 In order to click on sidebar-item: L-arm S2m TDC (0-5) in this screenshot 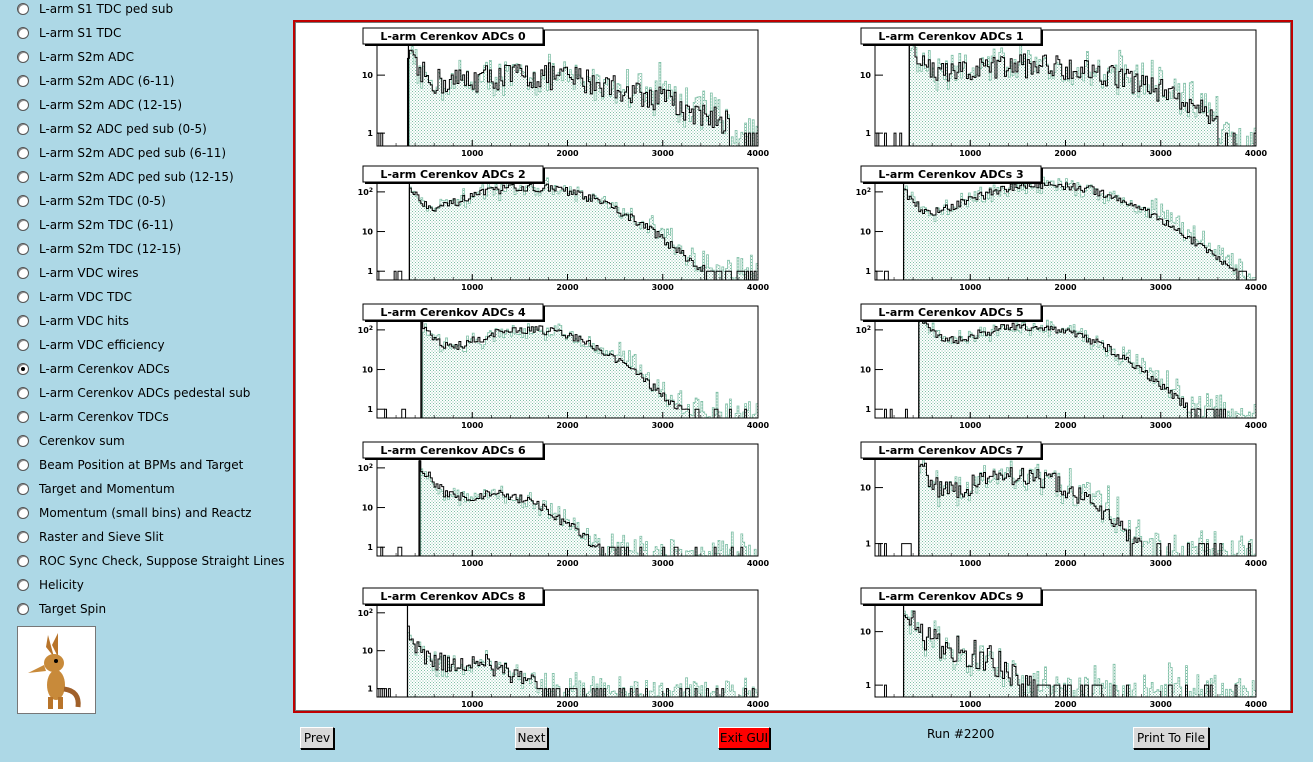, I will do `click(91, 201)`.